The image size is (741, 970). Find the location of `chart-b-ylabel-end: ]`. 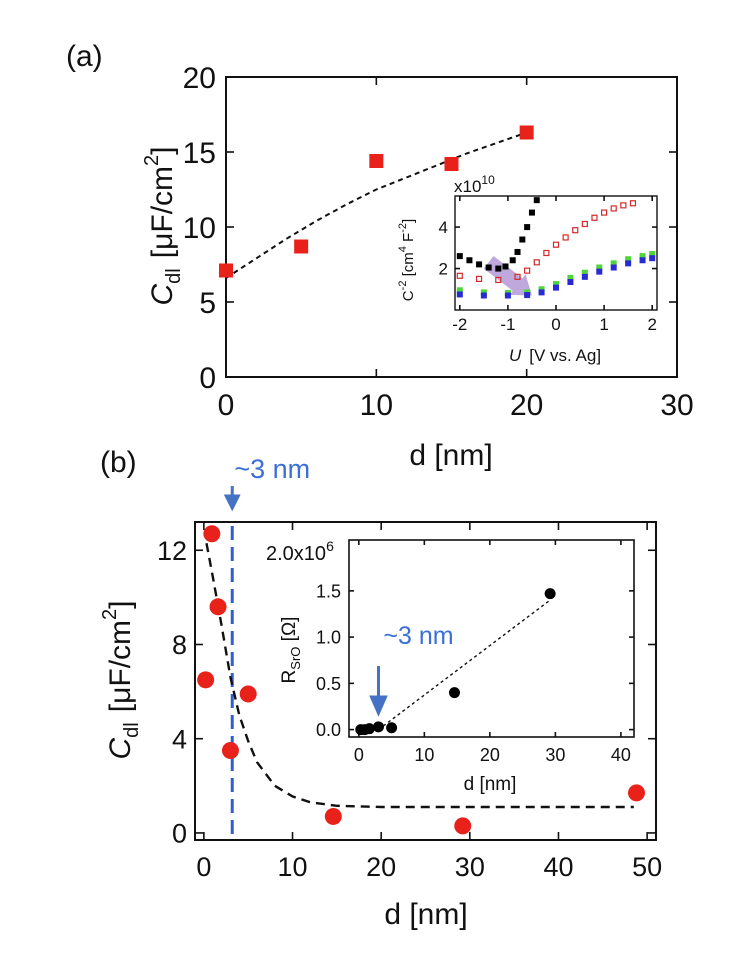

chart-b-ylabel-end: ] is located at coordinates (120, 605).